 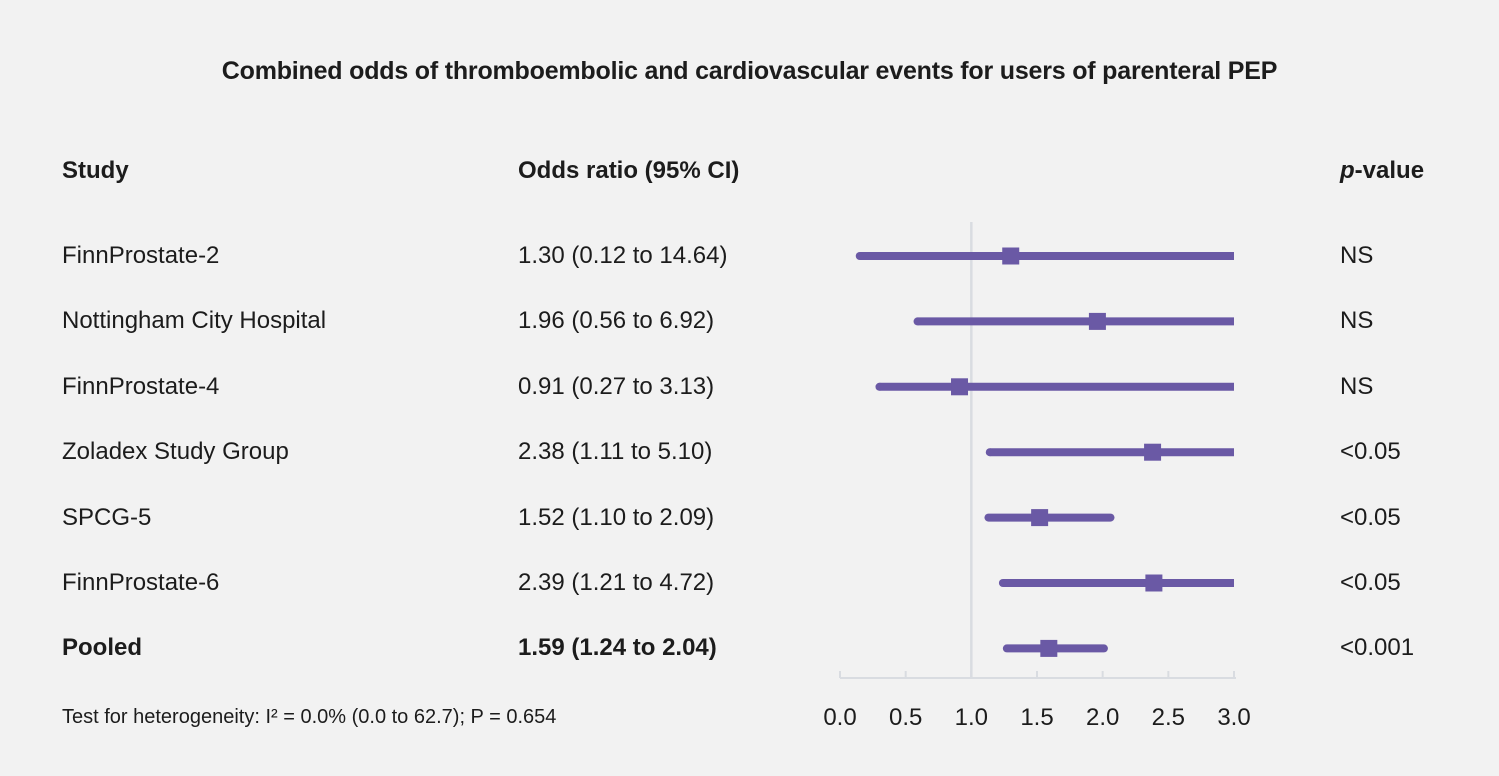 I want to click on x-axis-tick-label: 0.0, so click(x=839, y=717).